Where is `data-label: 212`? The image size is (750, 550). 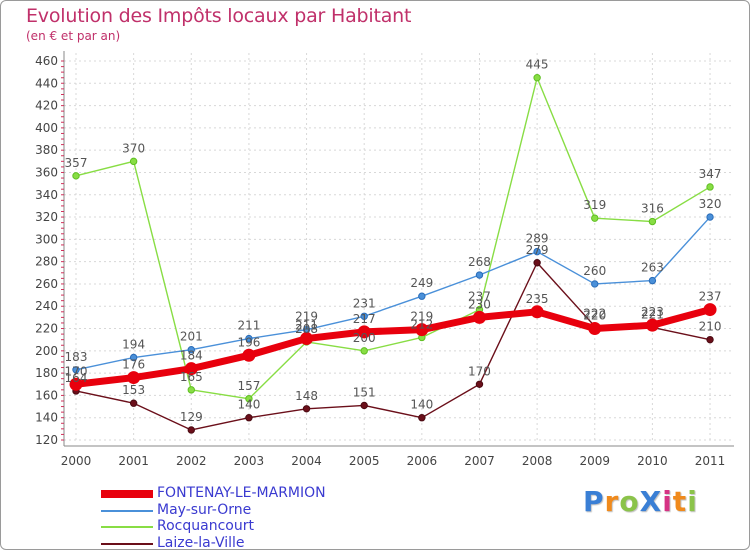
data-label: 212 is located at coordinates (421, 324).